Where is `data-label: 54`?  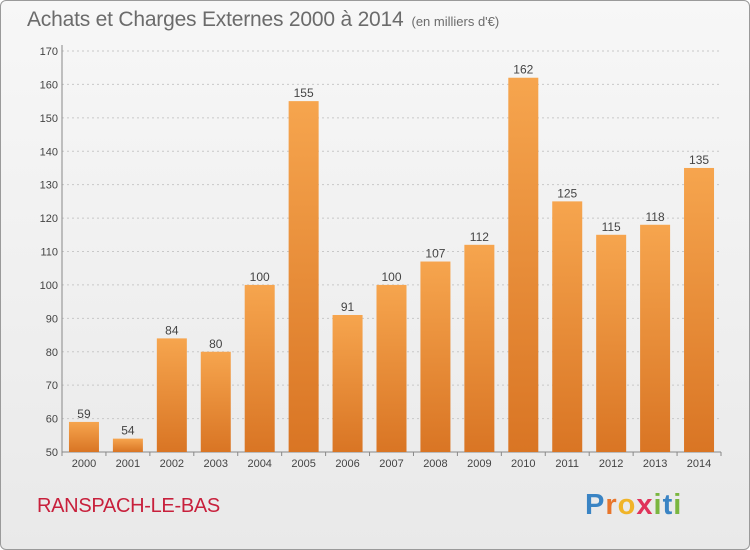 data-label: 54 is located at coordinates (128, 431).